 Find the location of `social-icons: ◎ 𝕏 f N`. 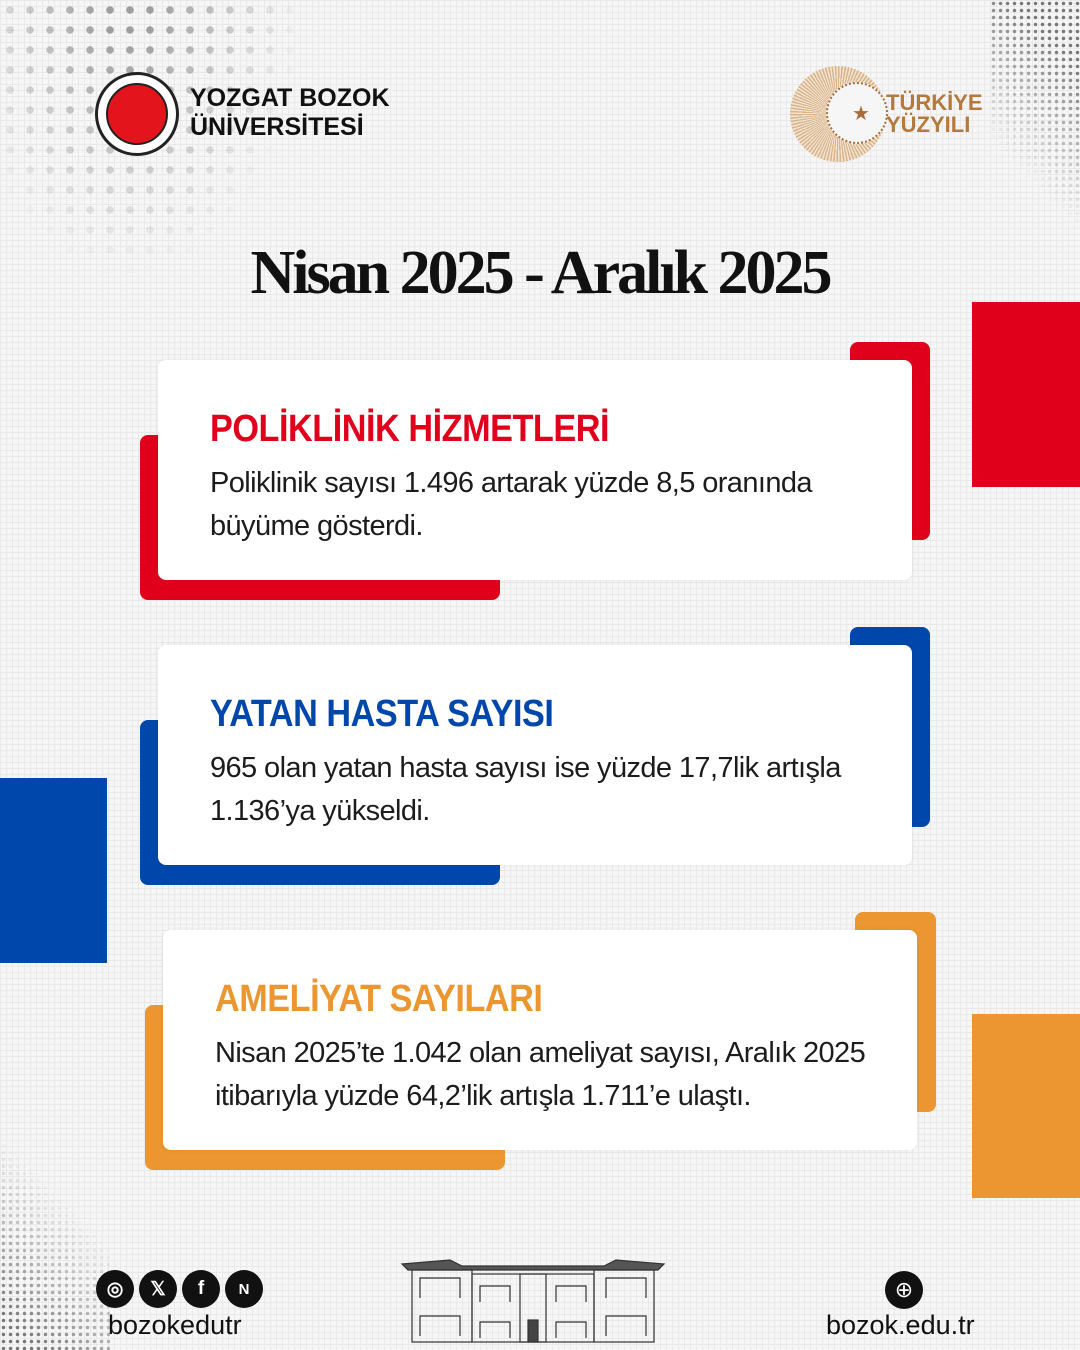

social-icons: ◎ 𝕏 f N is located at coordinates (179, 1289).